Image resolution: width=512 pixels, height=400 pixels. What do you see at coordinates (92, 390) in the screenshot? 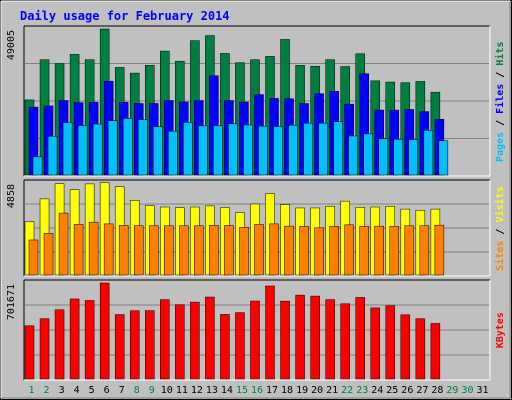
I see `day-label-5: 5` at bounding box center [92, 390].